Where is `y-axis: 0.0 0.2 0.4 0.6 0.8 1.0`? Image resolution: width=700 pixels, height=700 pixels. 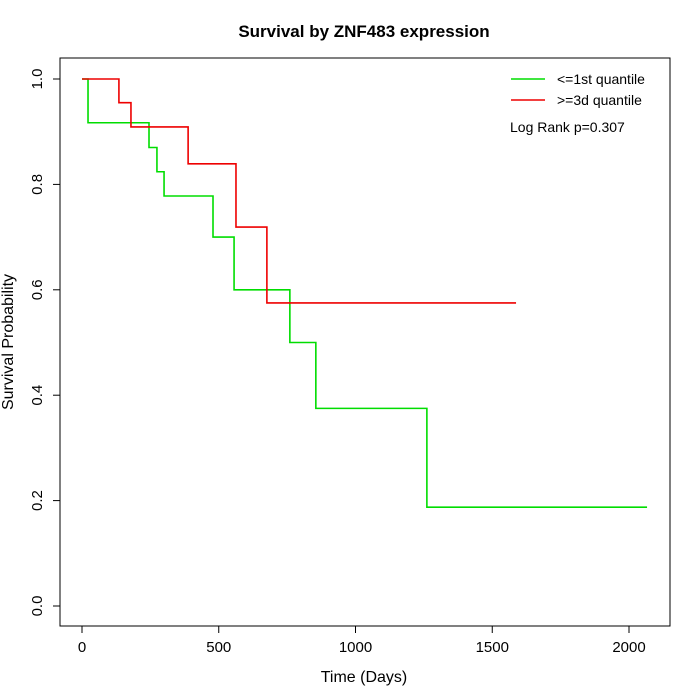 y-axis: 0.0 0.2 0.4 0.6 0.8 1.0 is located at coordinates (45, 343).